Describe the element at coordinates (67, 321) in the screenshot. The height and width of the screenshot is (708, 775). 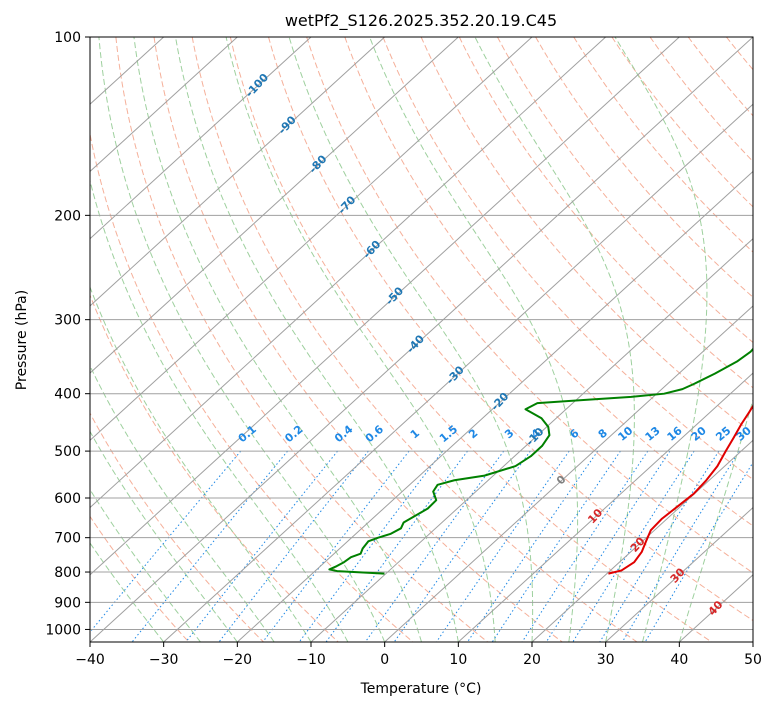
I see `y-tick-label: 300` at that location.